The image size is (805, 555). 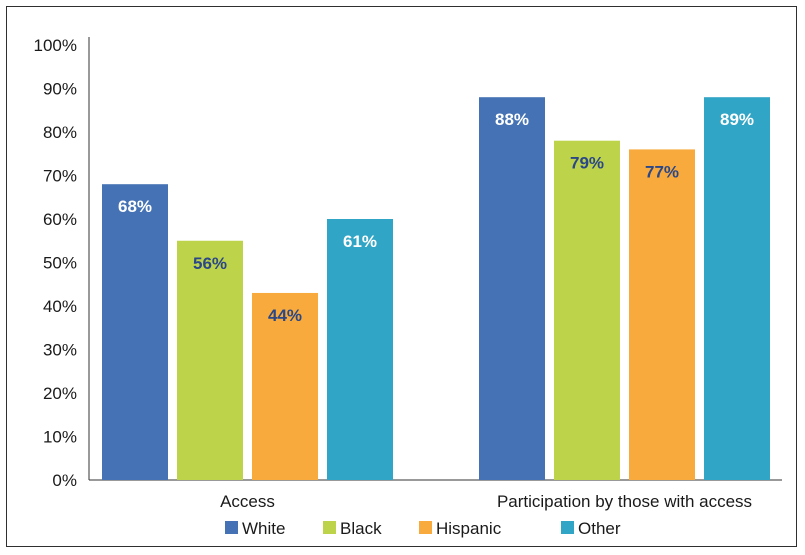 I want to click on y-tick-label: 70%, so click(x=60, y=176).